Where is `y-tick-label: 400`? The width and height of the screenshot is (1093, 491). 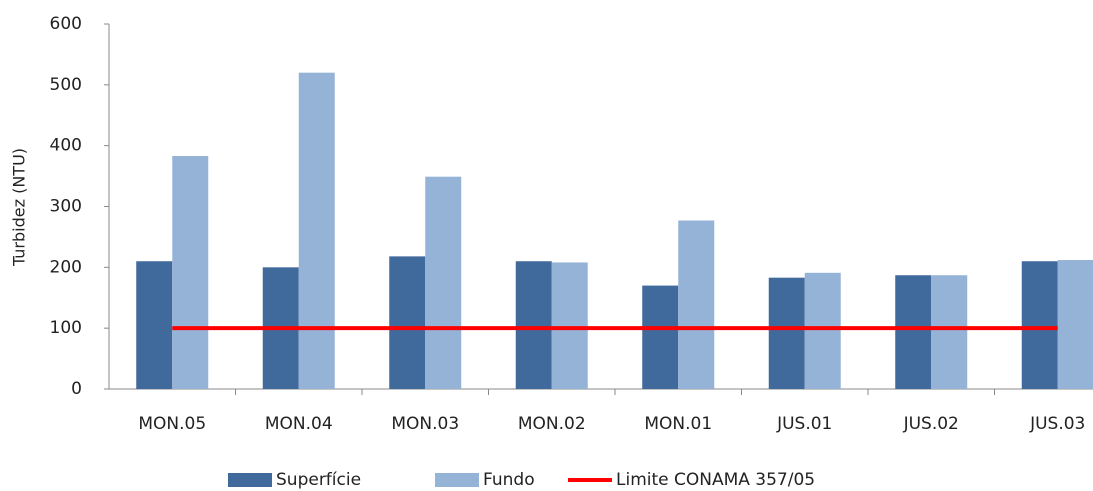
y-tick-label: 400 is located at coordinates (66, 146).